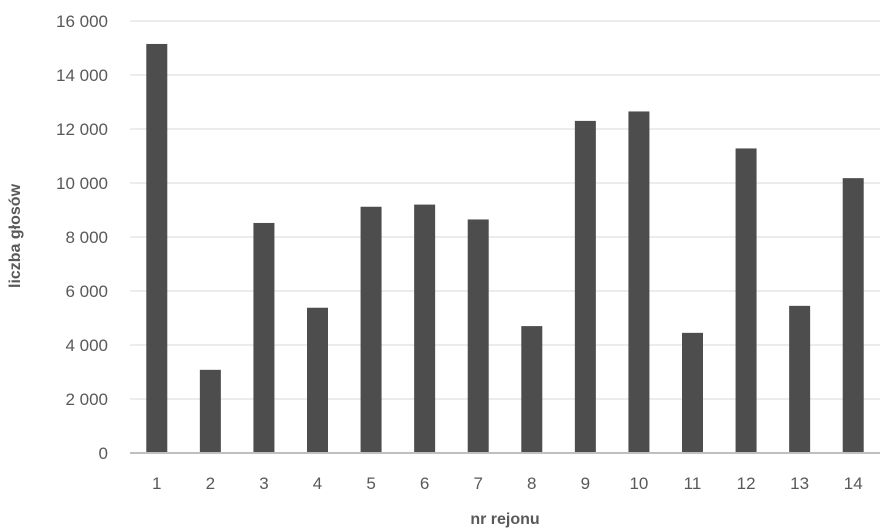  What do you see at coordinates (82, 183) in the screenshot?
I see `y-tick-label: 10 000` at bounding box center [82, 183].